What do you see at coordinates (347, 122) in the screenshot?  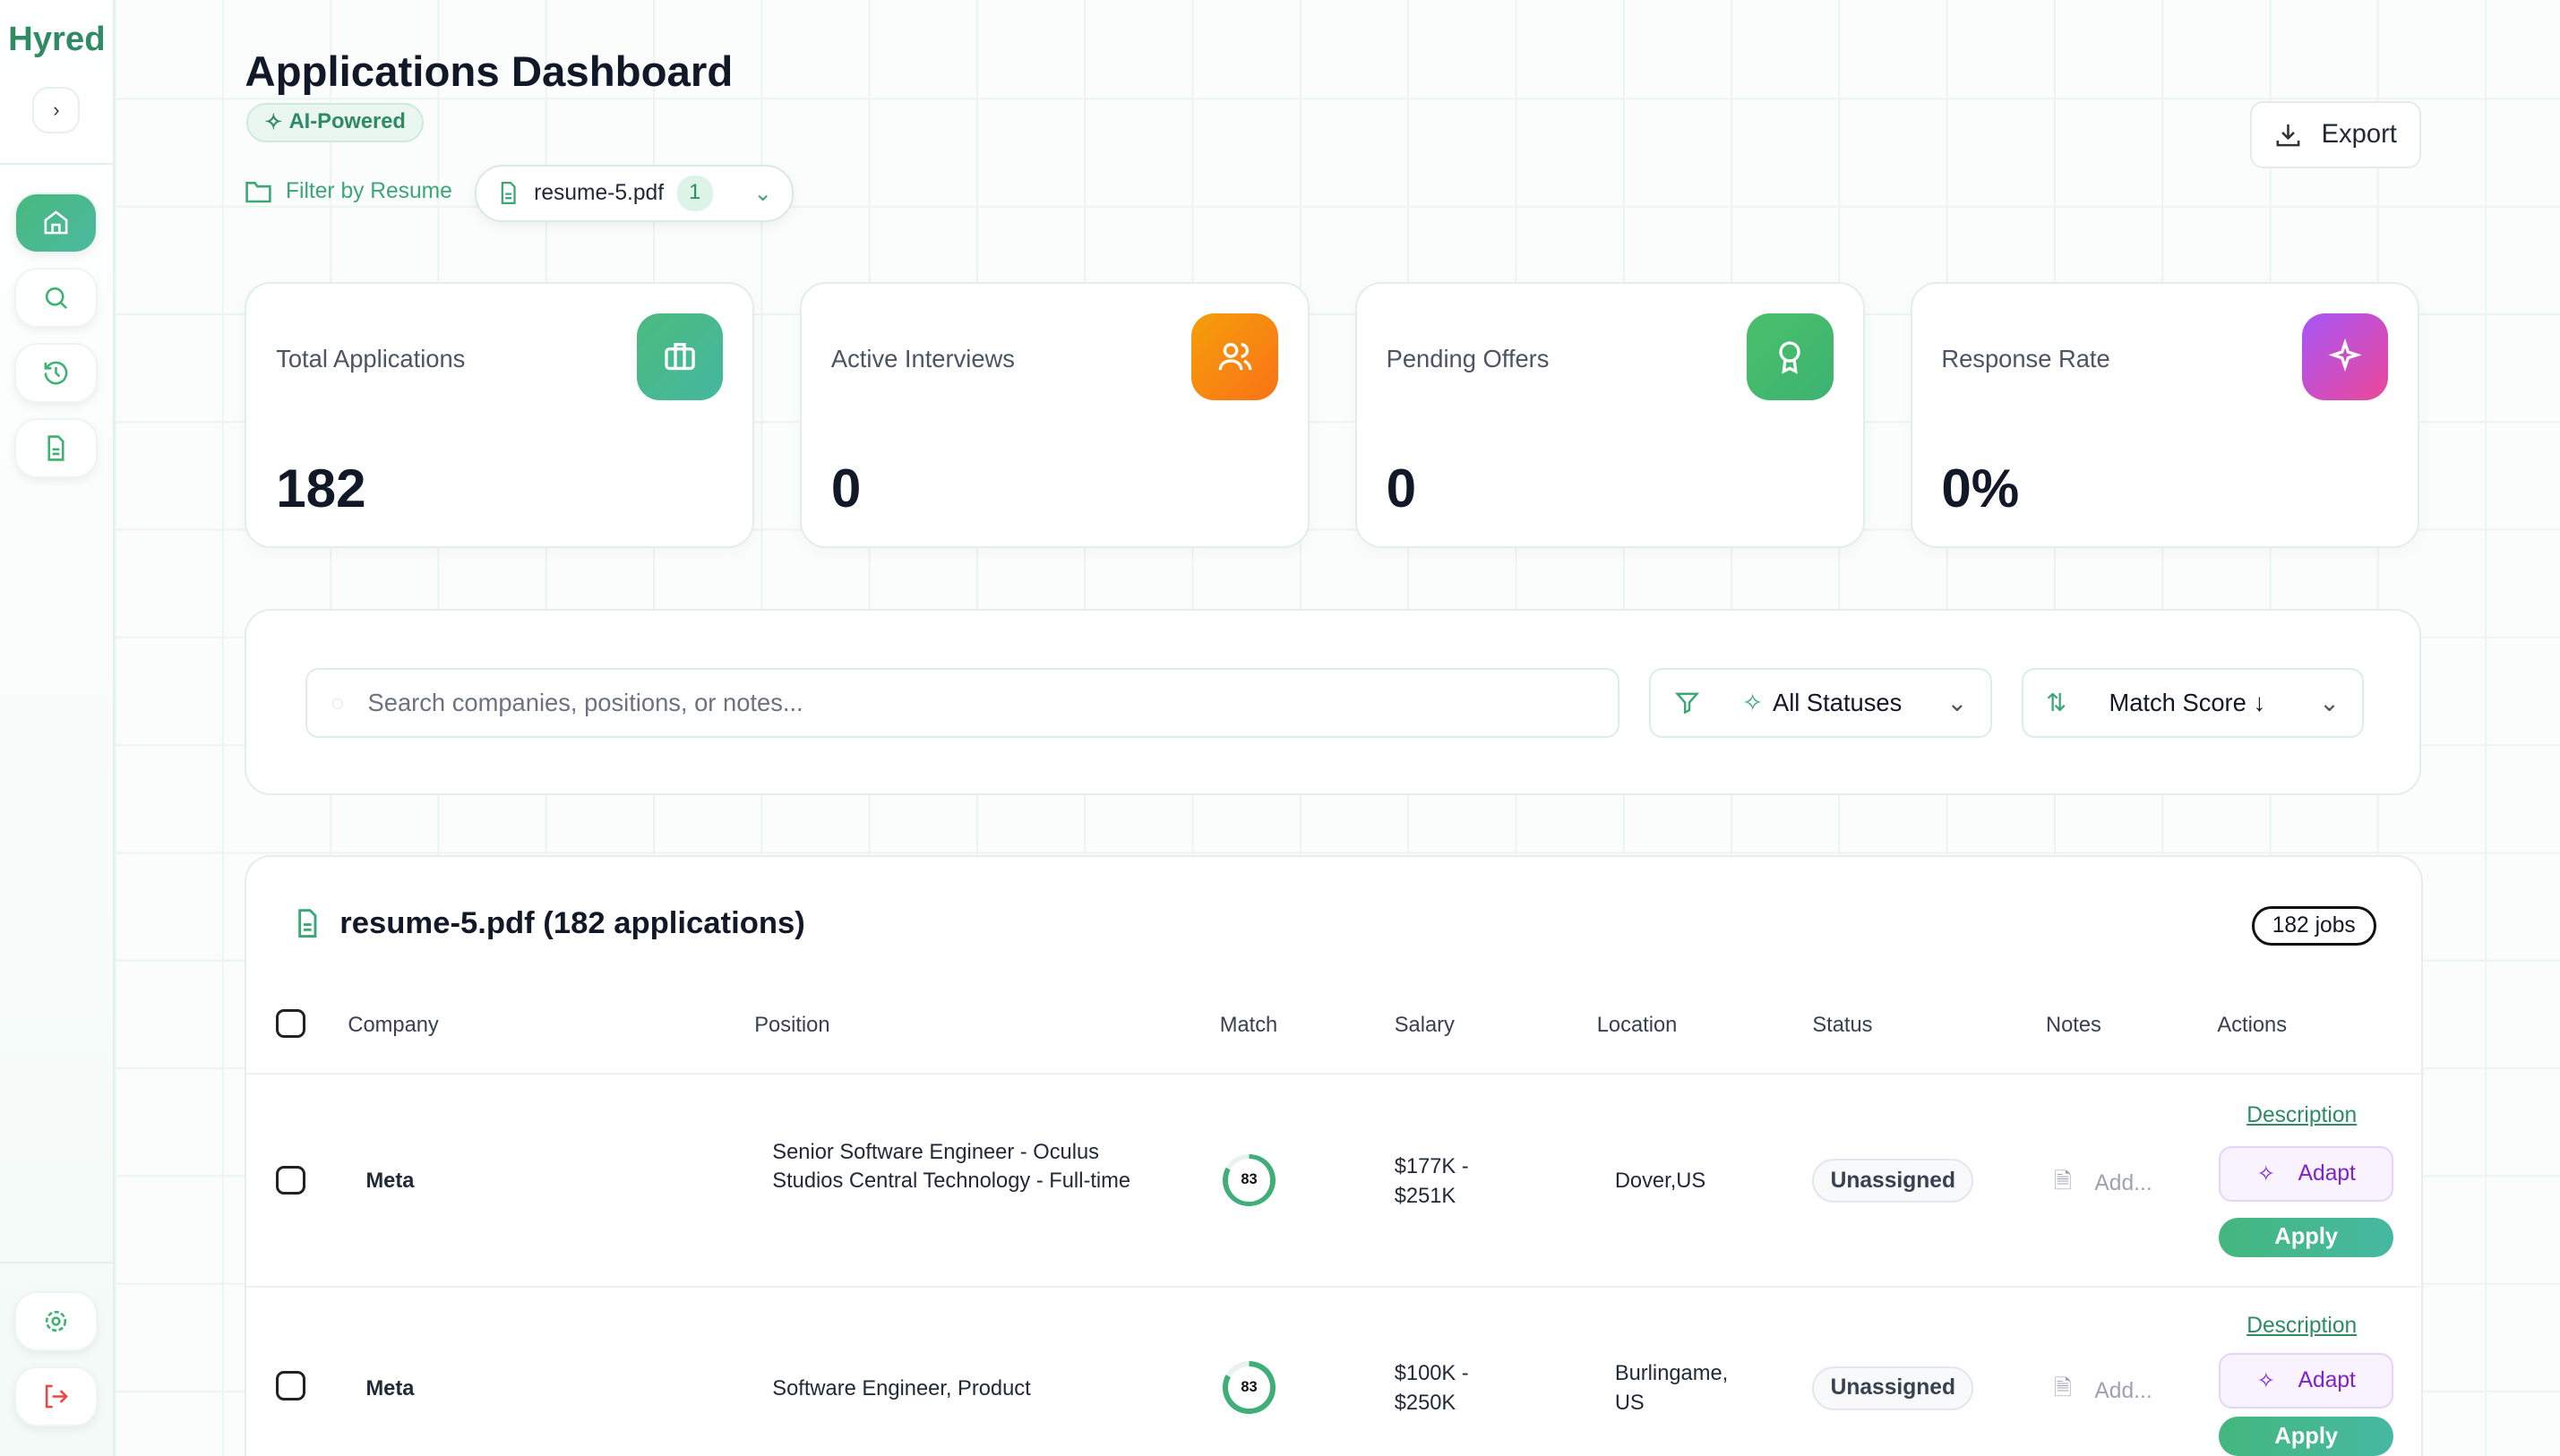 I see `badge-label: AI-Powered` at bounding box center [347, 122].